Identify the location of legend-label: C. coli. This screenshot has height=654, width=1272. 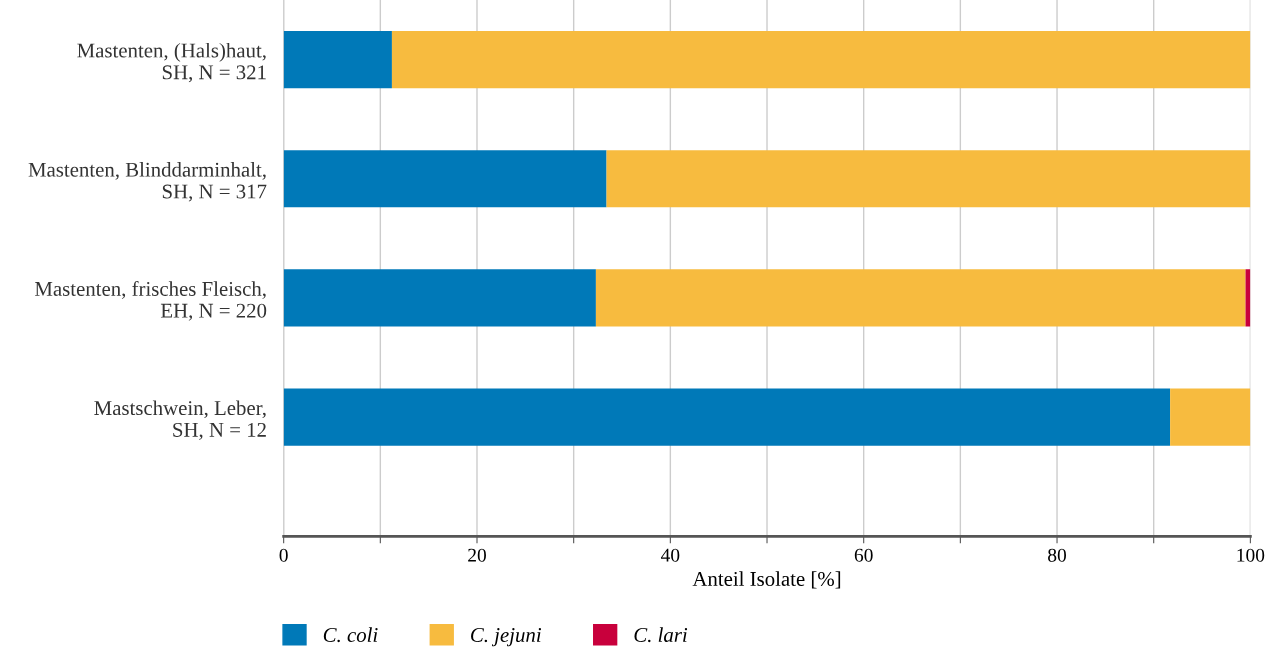
(350, 635).